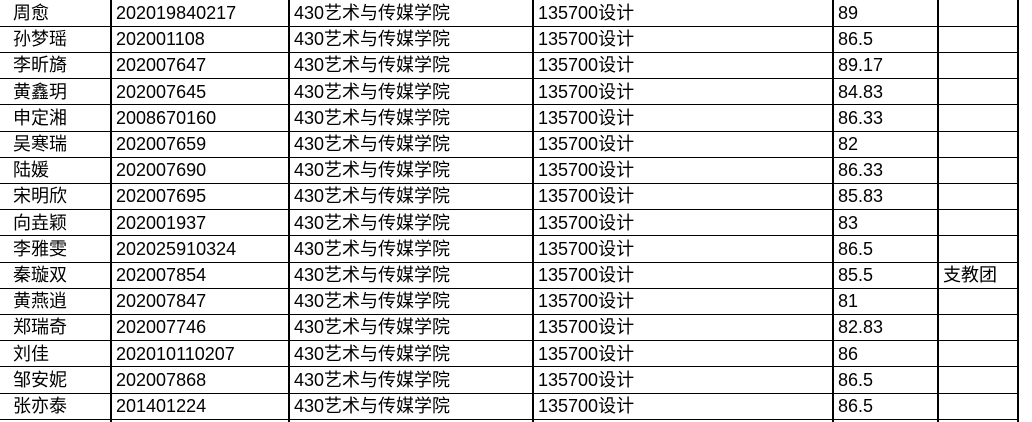  I want to click on table-cell: 85.5, so click(856, 275).